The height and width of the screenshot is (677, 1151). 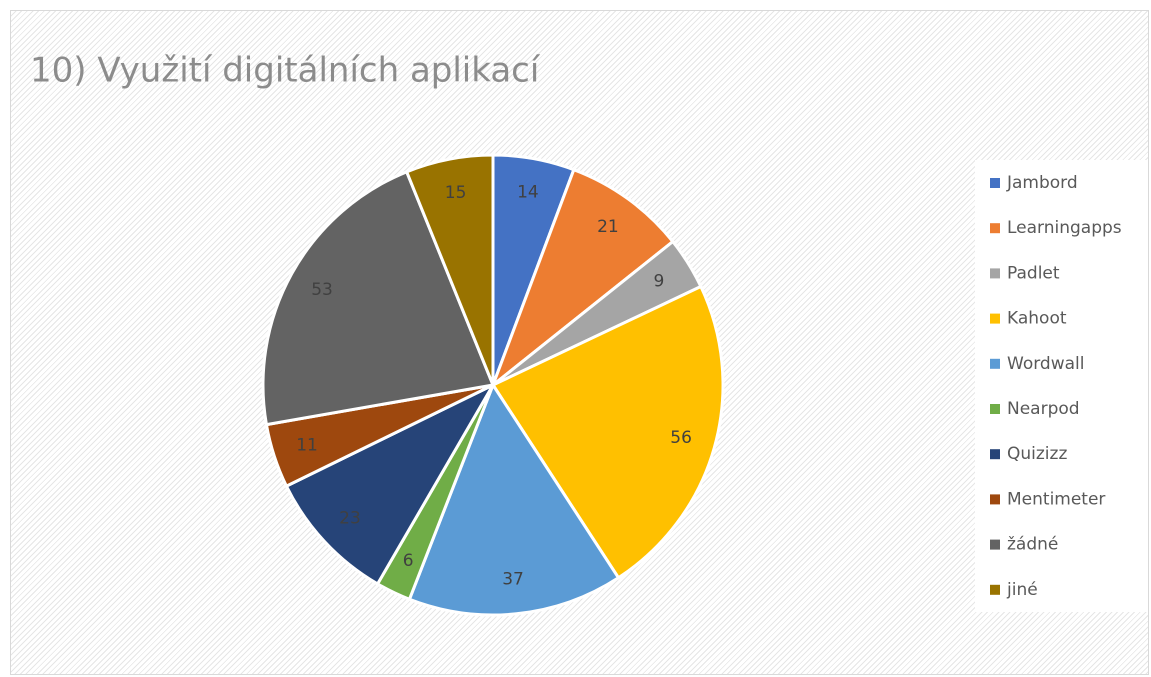 What do you see at coordinates (1037, 454) in the screenshot?
I see `legend-label: Quizizz` at bounding box center [1037, 454].